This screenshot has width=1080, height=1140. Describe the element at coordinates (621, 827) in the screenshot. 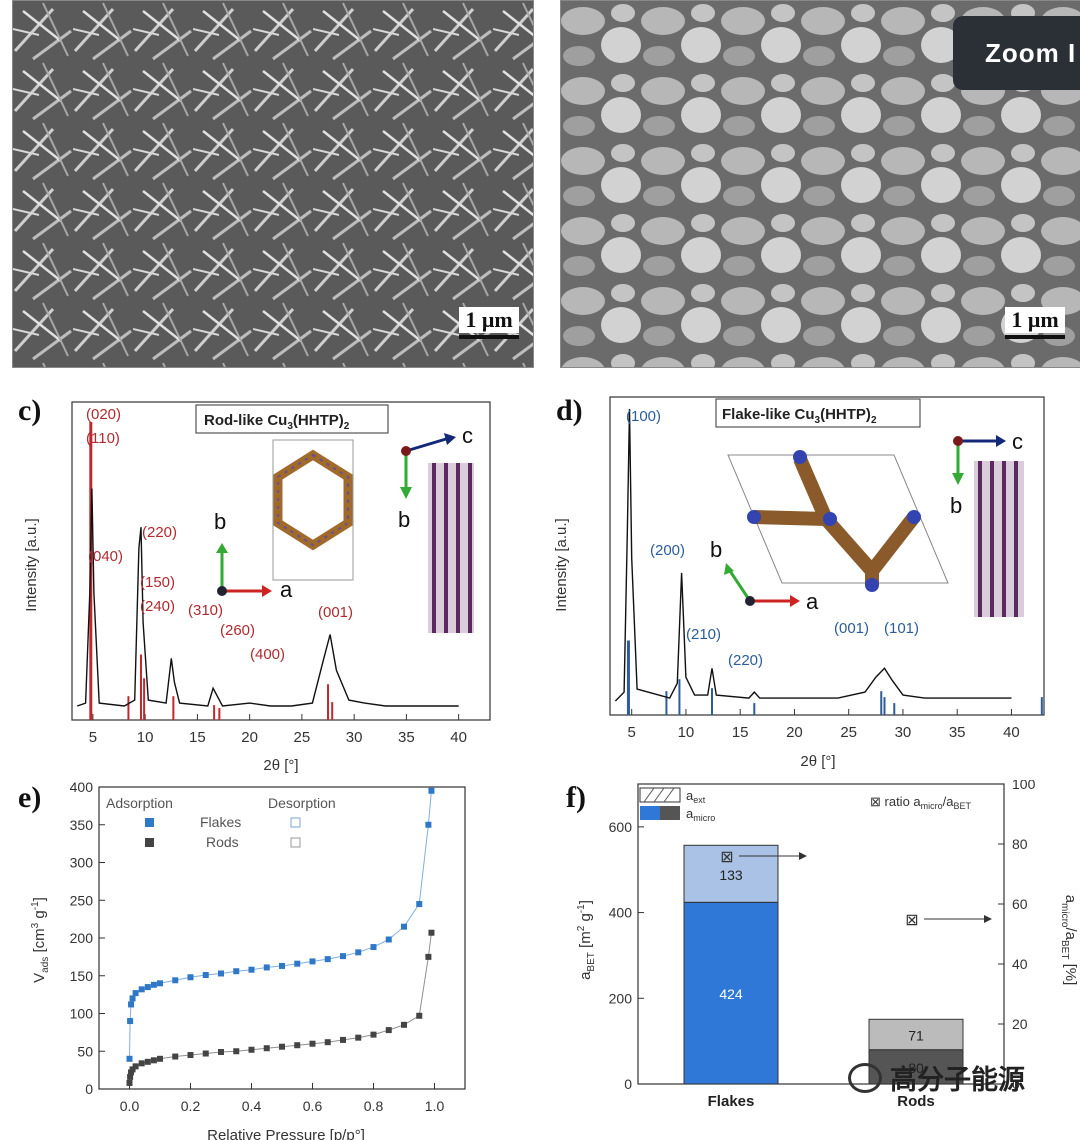

I see `y-tick-label: 600` at that location.